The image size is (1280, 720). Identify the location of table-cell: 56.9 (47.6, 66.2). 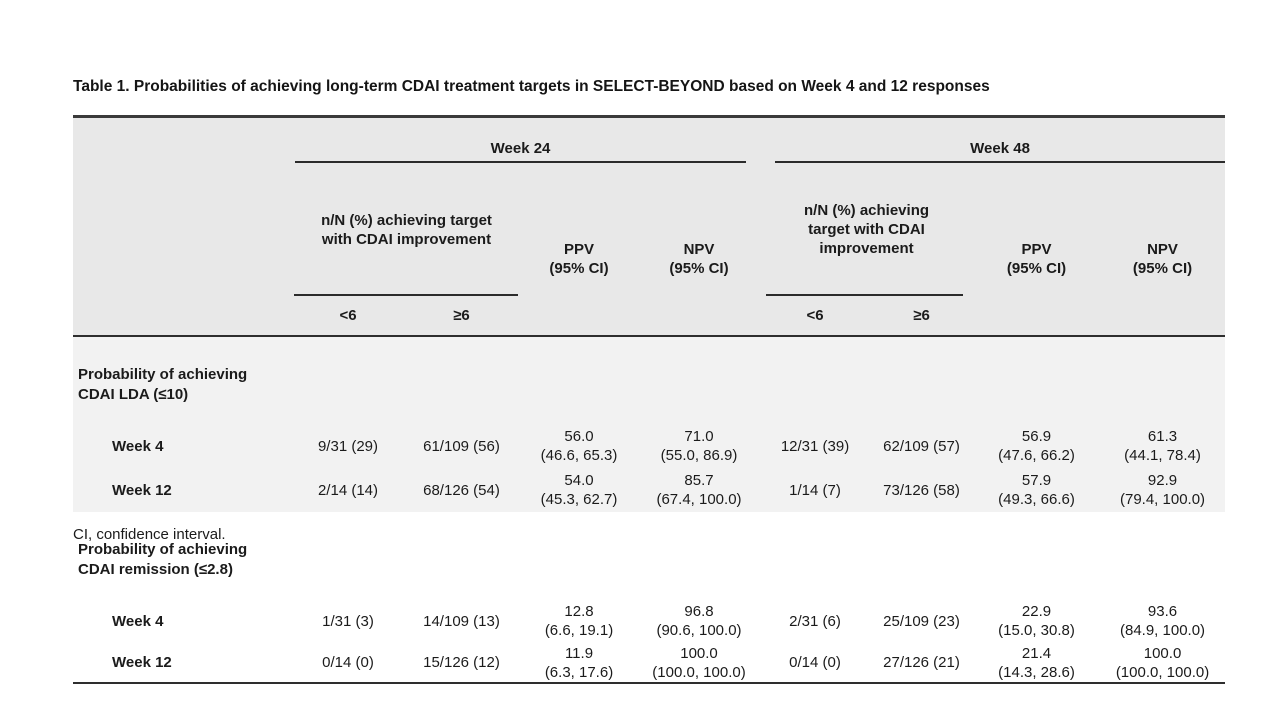
(1037, 446).